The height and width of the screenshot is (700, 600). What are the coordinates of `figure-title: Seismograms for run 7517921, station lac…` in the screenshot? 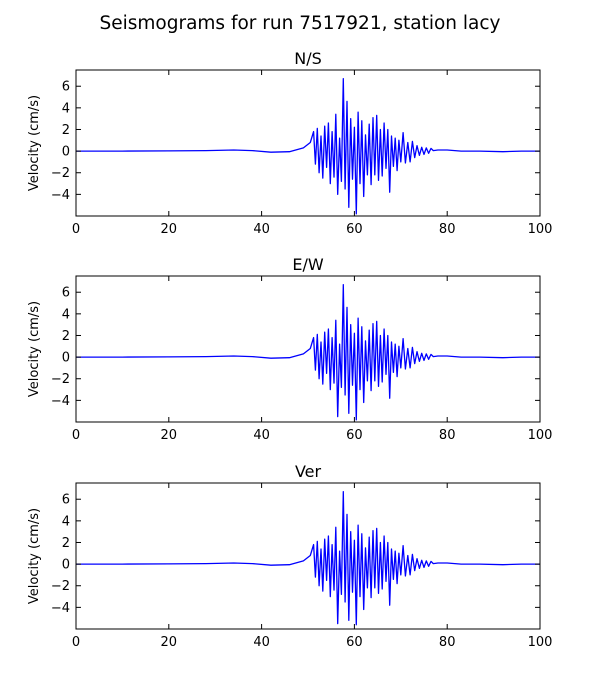 It's located at (299, 23).